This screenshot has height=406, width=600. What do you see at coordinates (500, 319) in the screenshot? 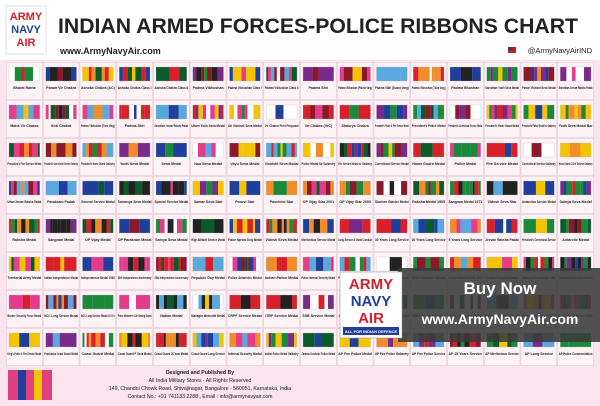
I see `promo-url: www.ArmyNavyAir.com` at bounding box center [500, 319].